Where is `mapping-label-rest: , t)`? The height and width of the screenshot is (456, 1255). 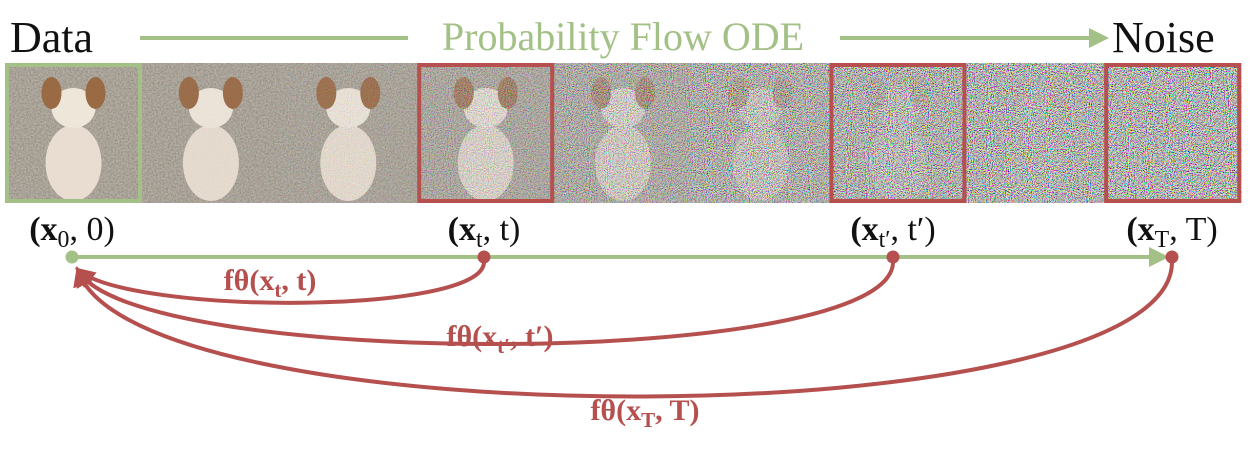
mapping-label-rest: , t) is located at coordinates (298, 280).